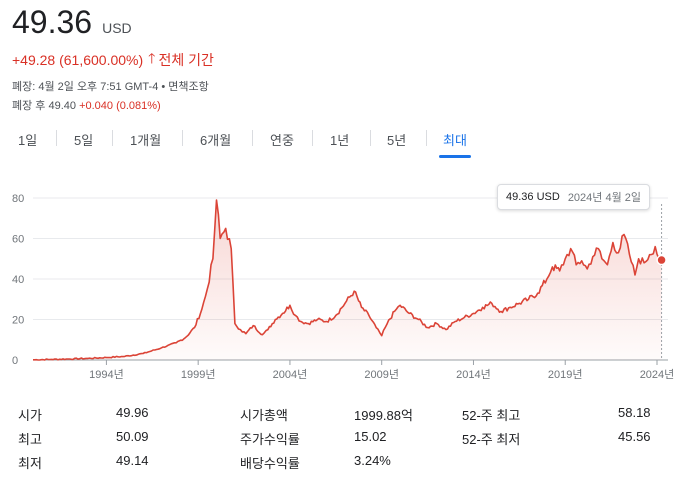 This screenshot has width=684, height=482. I want to click on x-tick-label: 2024년, so click(657, 374).